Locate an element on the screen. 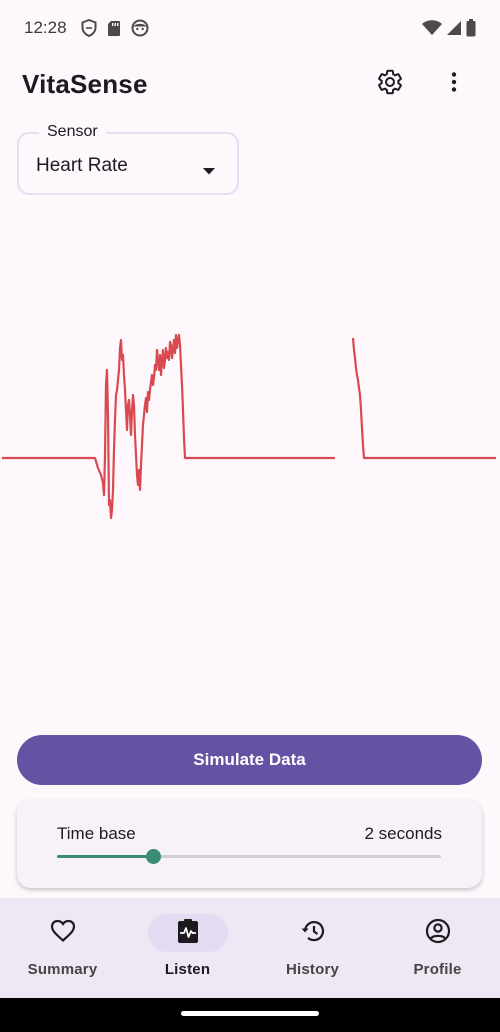 The height and width of the screenshot is (1032, 500). settings-icon is located at coordinates (390, 84).